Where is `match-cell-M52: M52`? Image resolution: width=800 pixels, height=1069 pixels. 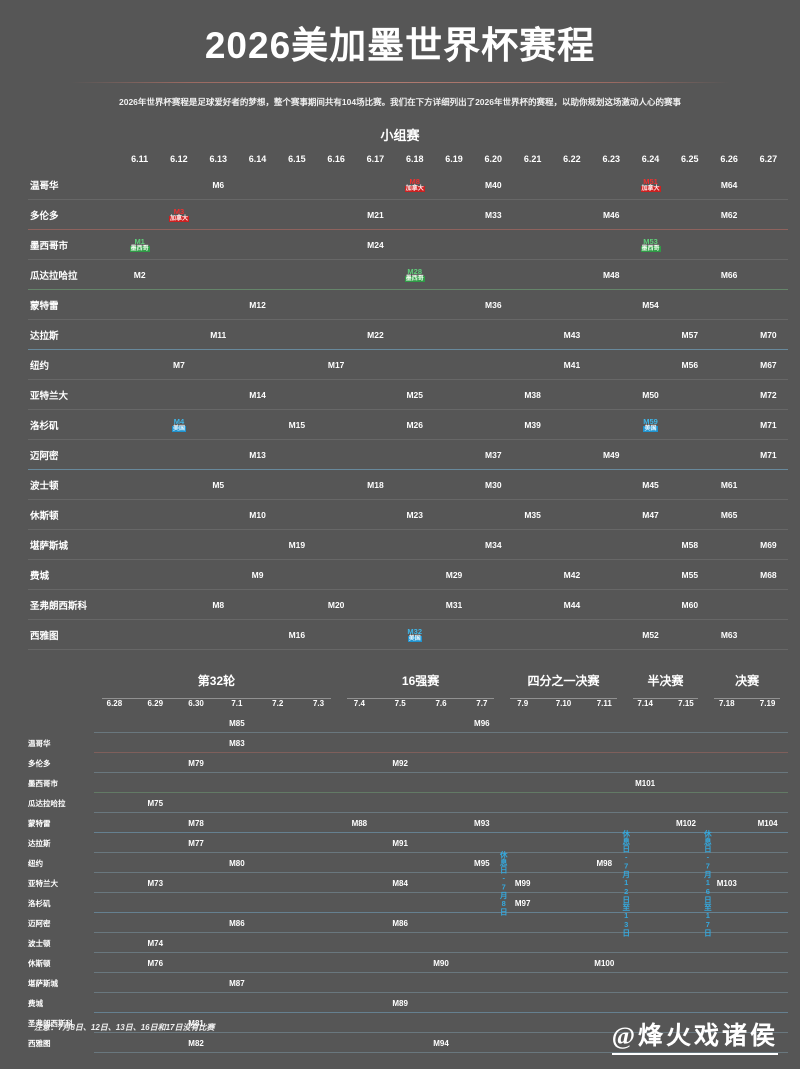
match-cell-M52: M52 is located at coordinates (650, 634).